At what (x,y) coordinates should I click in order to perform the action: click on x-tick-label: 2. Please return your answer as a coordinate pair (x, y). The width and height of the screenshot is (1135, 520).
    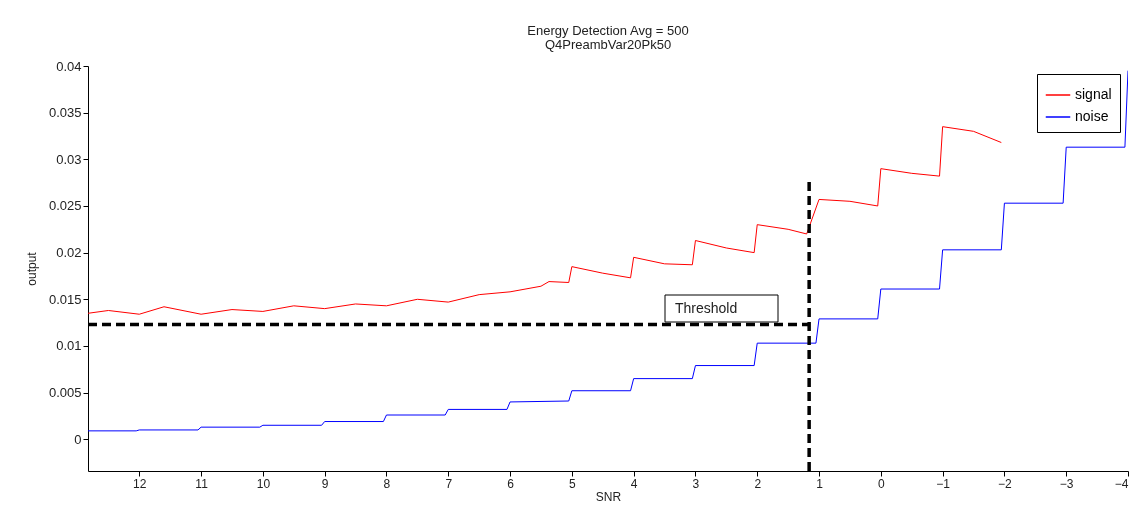
    Looking at the image, I should click on (758, 483).